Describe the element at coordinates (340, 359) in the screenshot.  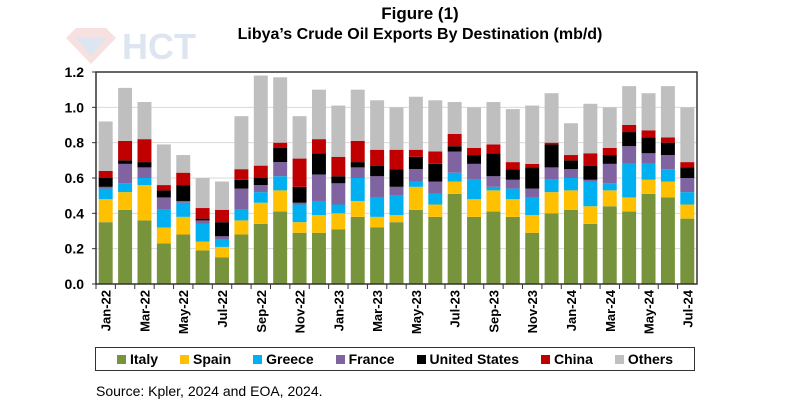
I see `legend-swatch` at that location.